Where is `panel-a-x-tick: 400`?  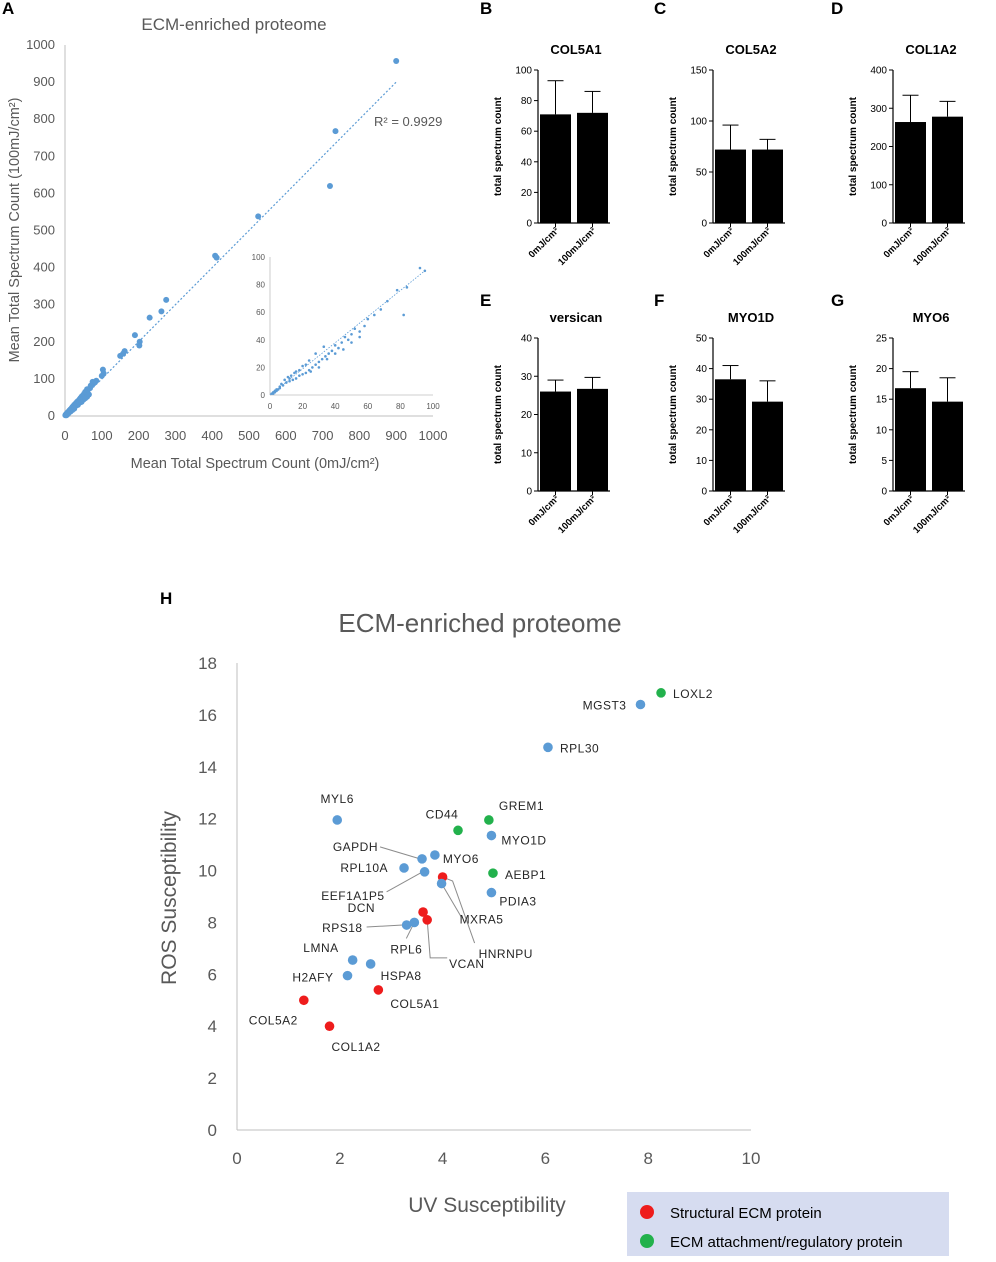 panel-a-x-tick: 400 is located at coordinates (212, 435).